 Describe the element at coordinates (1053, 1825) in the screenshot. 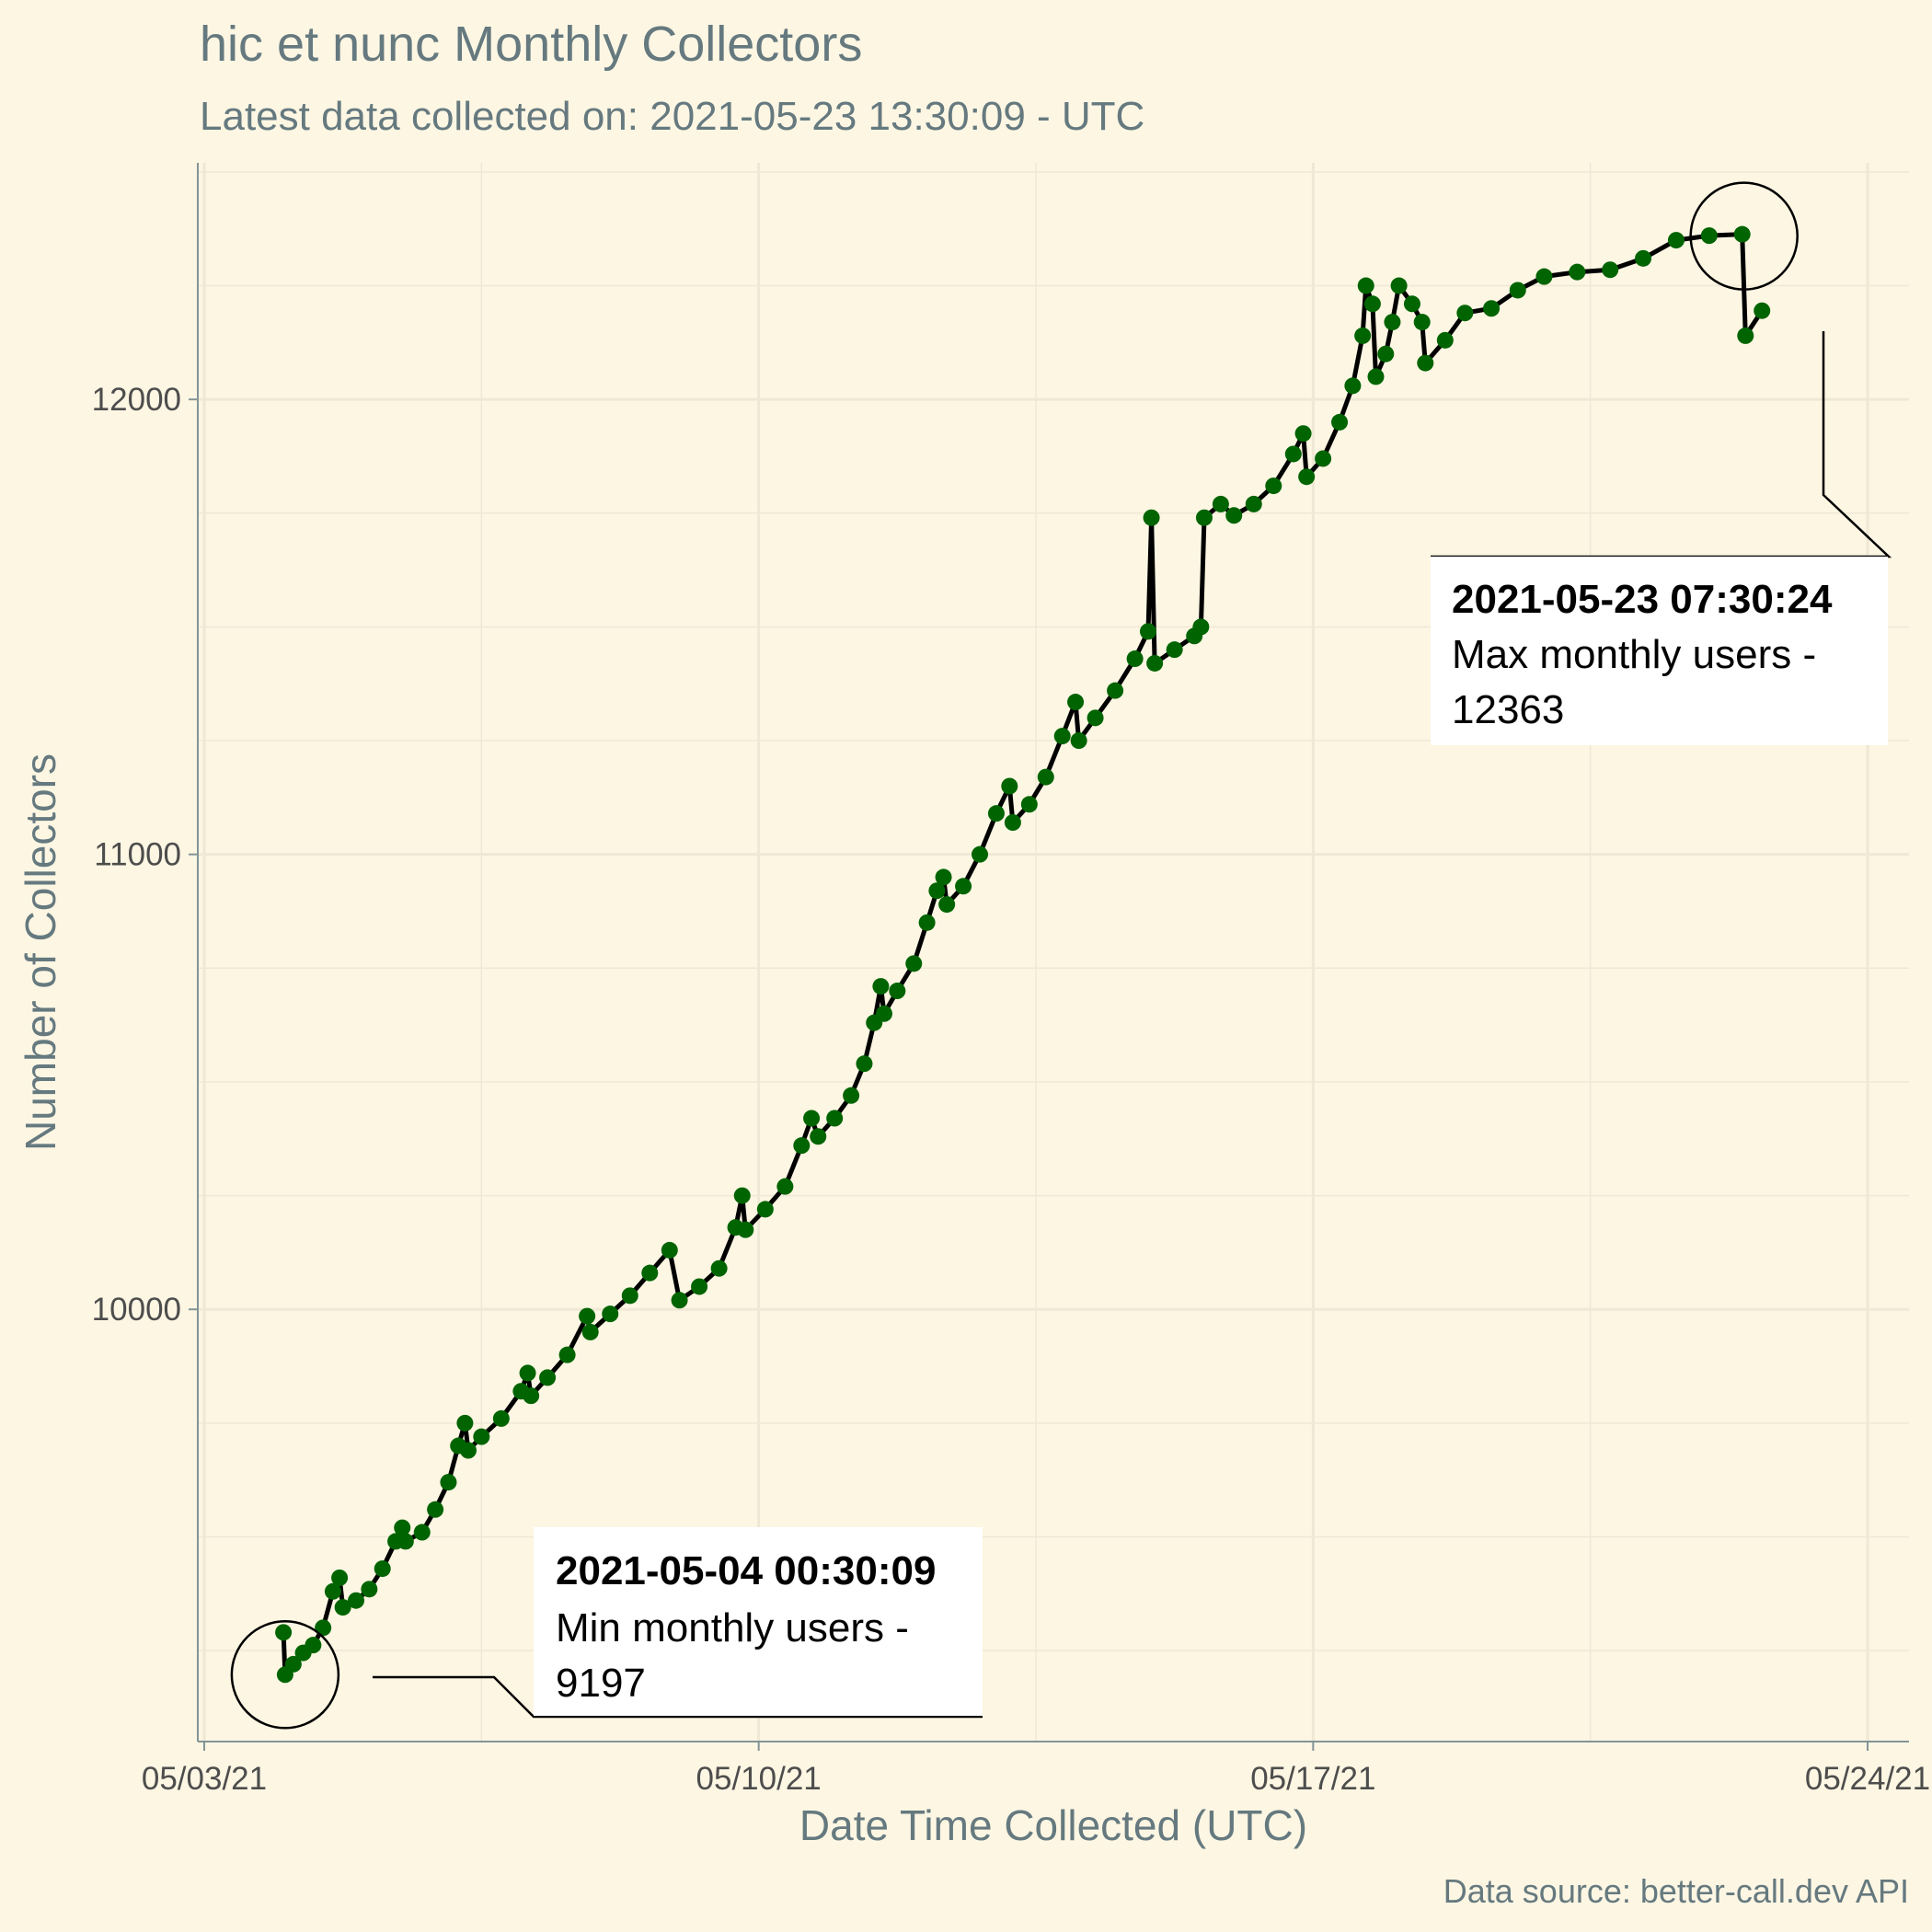

I see `x-axis-label: Date Time Collected (UTC)` at that location.